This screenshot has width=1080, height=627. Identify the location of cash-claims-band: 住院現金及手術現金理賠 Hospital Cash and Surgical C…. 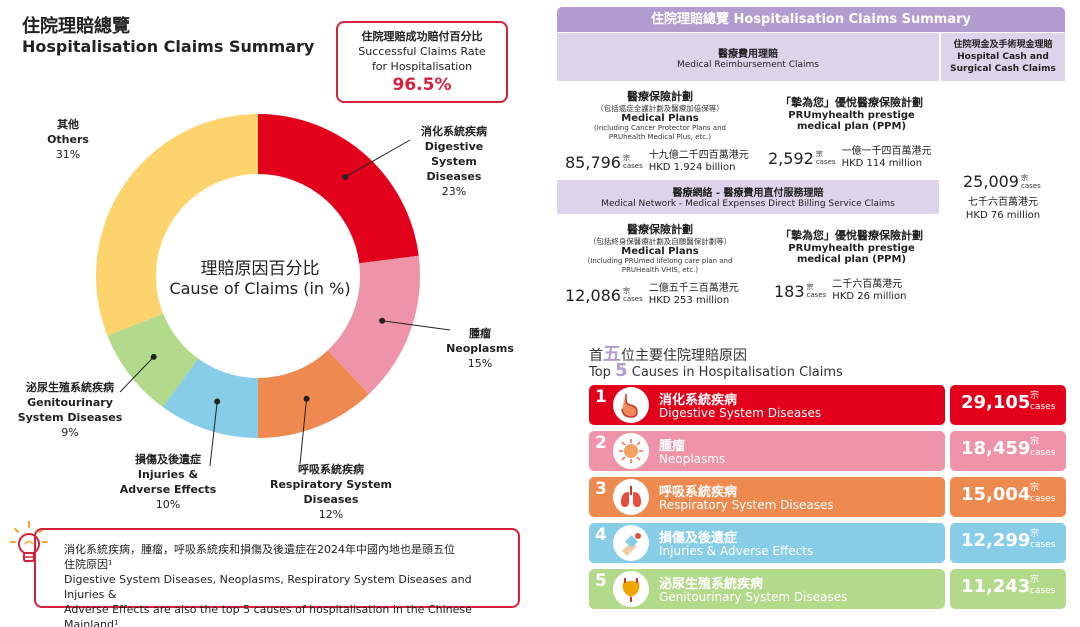
(1003, 57).